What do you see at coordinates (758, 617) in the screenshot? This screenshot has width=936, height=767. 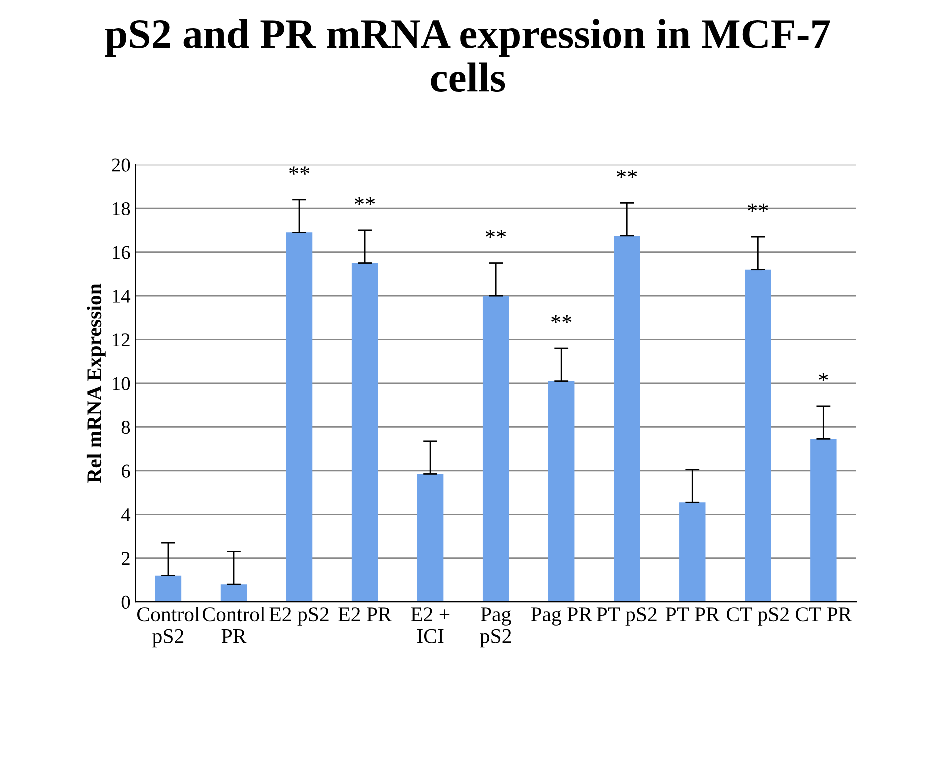 I see `x-tick-label: CT pS2` at bounding box center [758, 617].